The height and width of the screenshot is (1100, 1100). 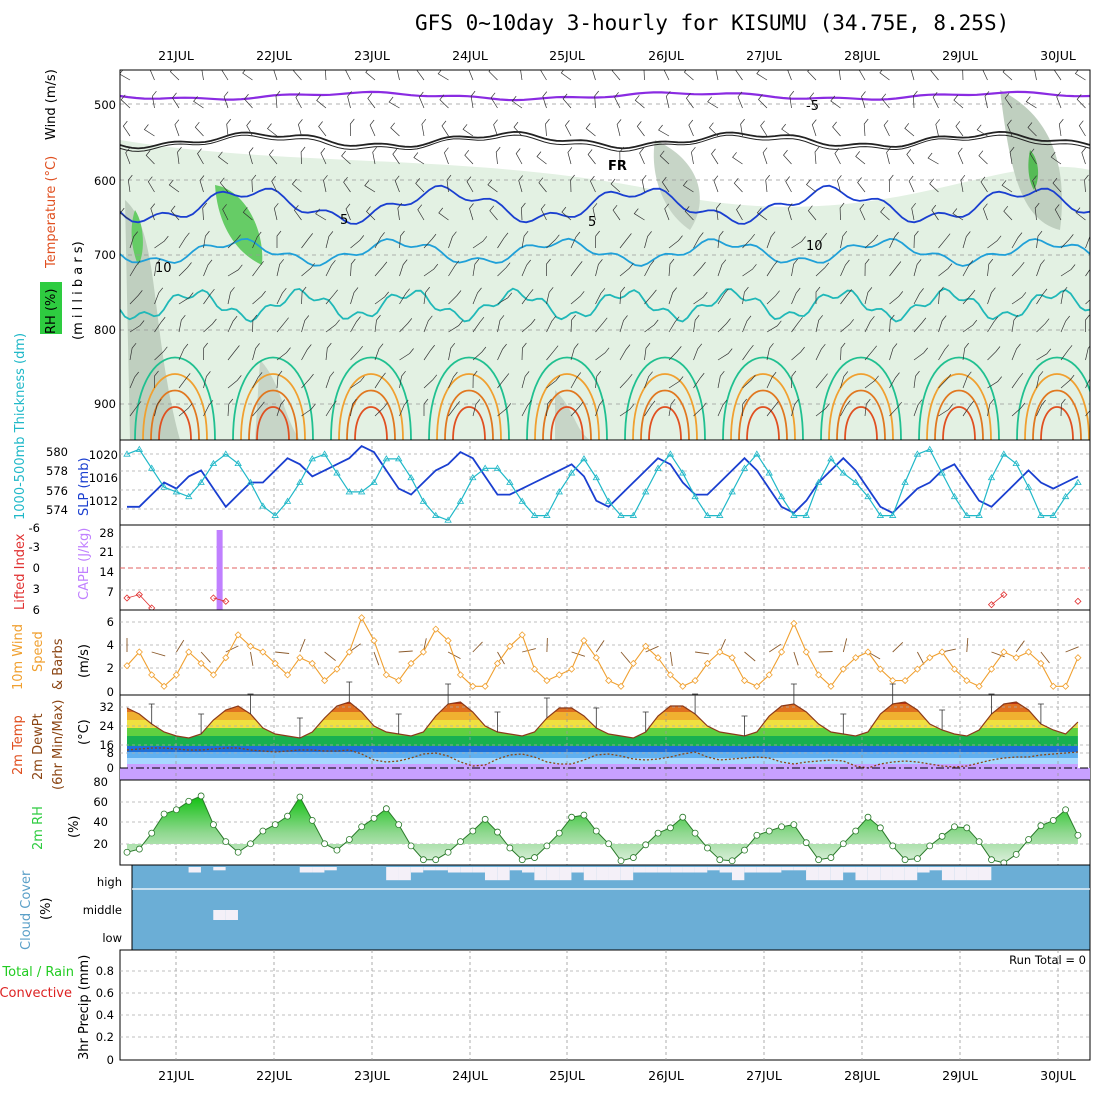 I want to click on isotherm-minus5, so click(x=605, y=96).